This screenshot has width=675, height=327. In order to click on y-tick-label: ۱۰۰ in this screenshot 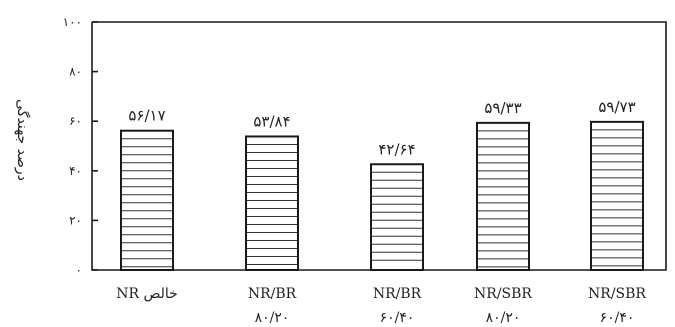, I will do `click(72, 22)`.